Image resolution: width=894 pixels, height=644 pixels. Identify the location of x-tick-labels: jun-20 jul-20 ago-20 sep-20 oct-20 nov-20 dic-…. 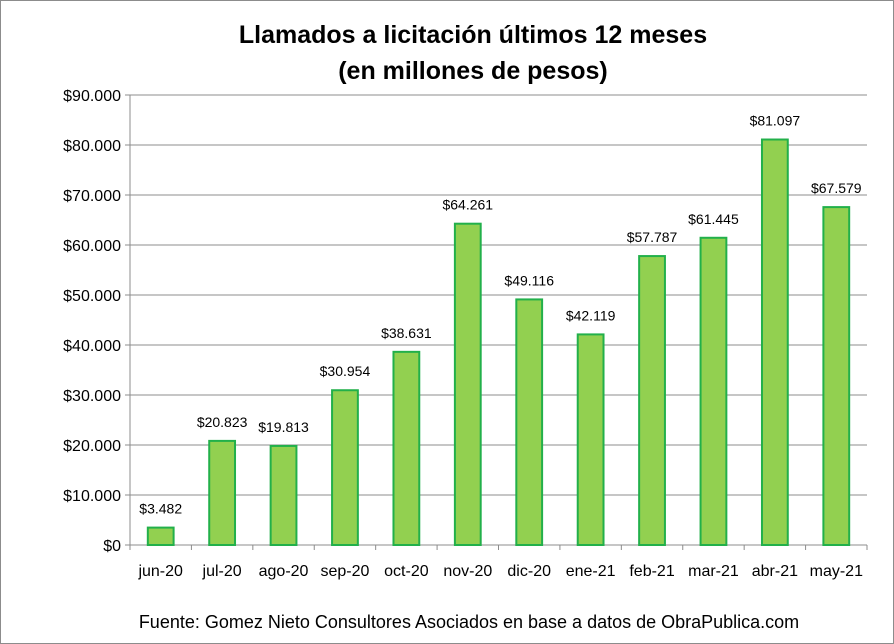
(500, 571).